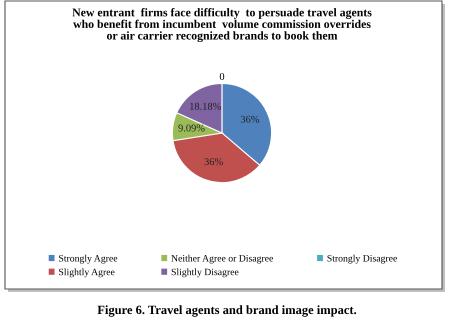  I want to click on caption: Figure 6. Travel agents and brand image impact., so click(227, 311).